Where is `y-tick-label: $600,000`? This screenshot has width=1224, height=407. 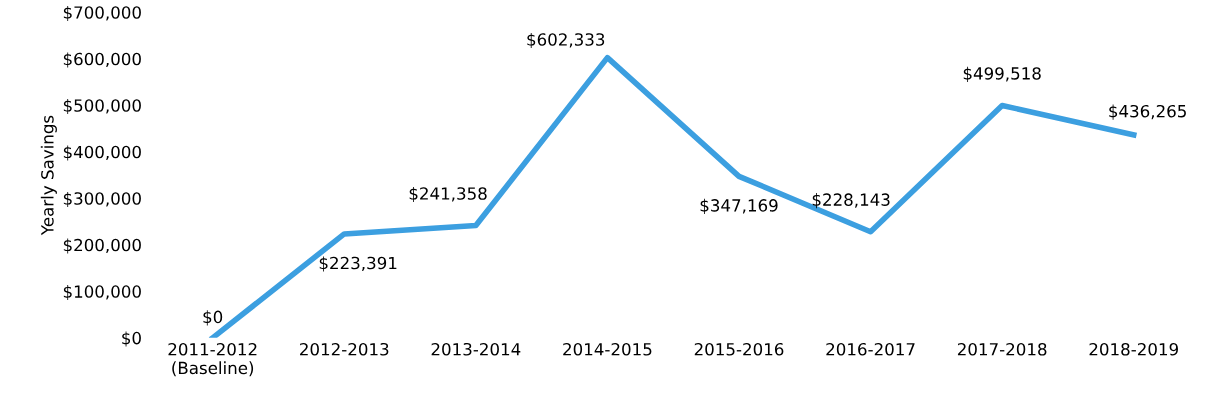 y-tick-label: $600,000 is located at coordinates (102, 60).